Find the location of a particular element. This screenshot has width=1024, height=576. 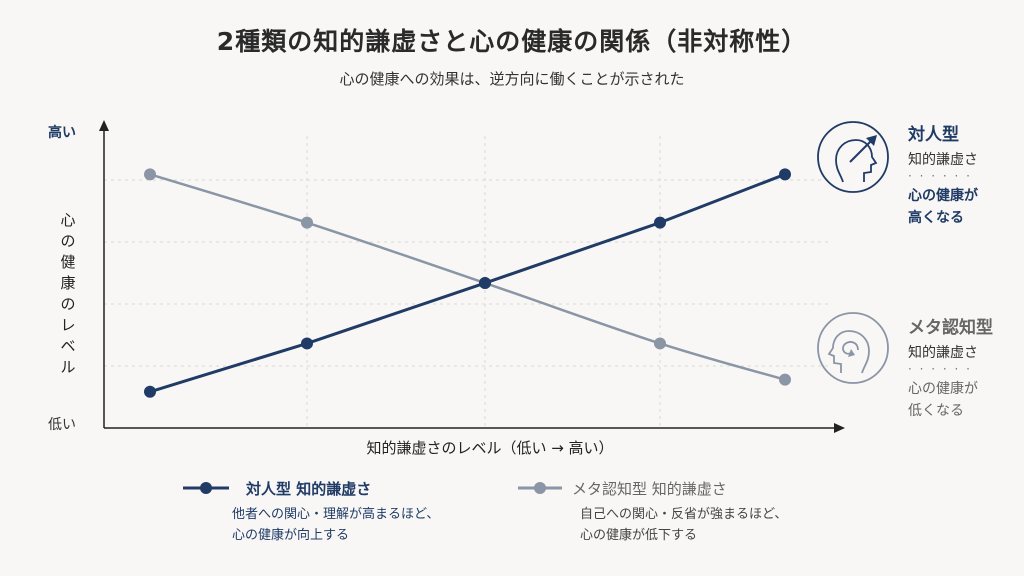

legend-desc-interpersonal: 他者への関心・理解が高まるほど、 心の健康が向上する is located at coordinates (335, 525).